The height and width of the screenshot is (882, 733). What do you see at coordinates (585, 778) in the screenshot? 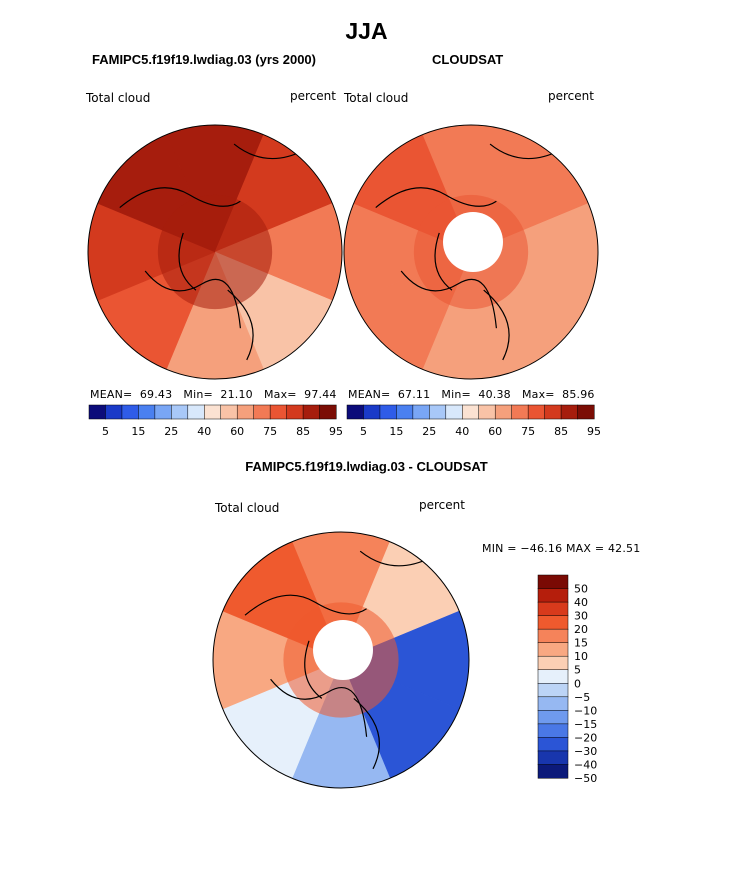
I see `colorbar-tick-label: −50` at bounding box center [585, 778].